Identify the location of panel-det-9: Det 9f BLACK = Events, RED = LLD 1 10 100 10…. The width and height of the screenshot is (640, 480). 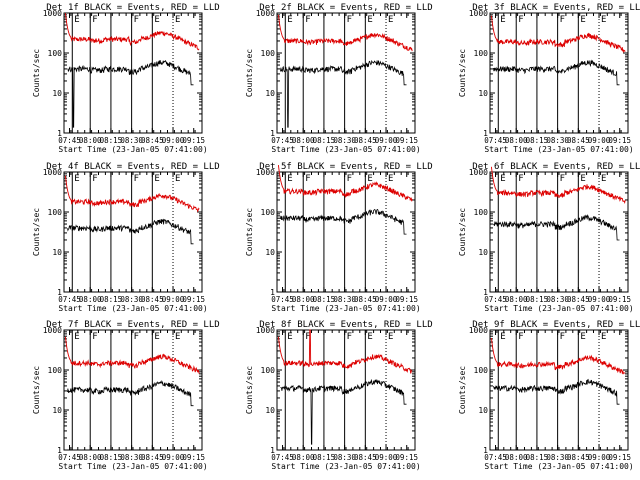
(549, 395).